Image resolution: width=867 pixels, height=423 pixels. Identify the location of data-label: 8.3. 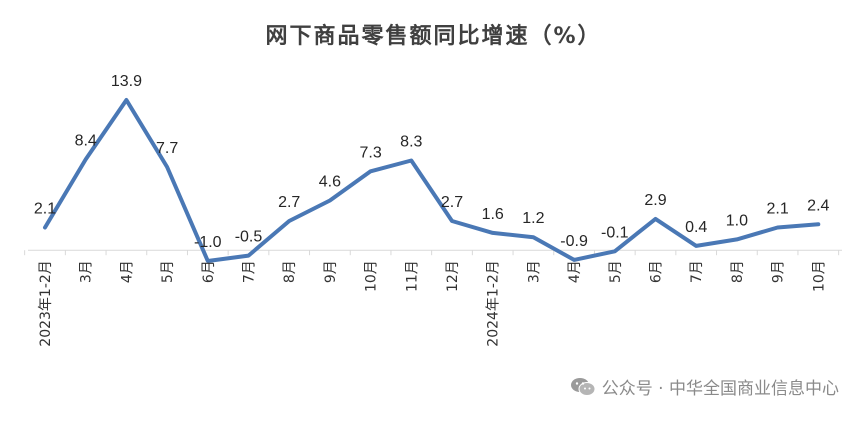
(411, 142).